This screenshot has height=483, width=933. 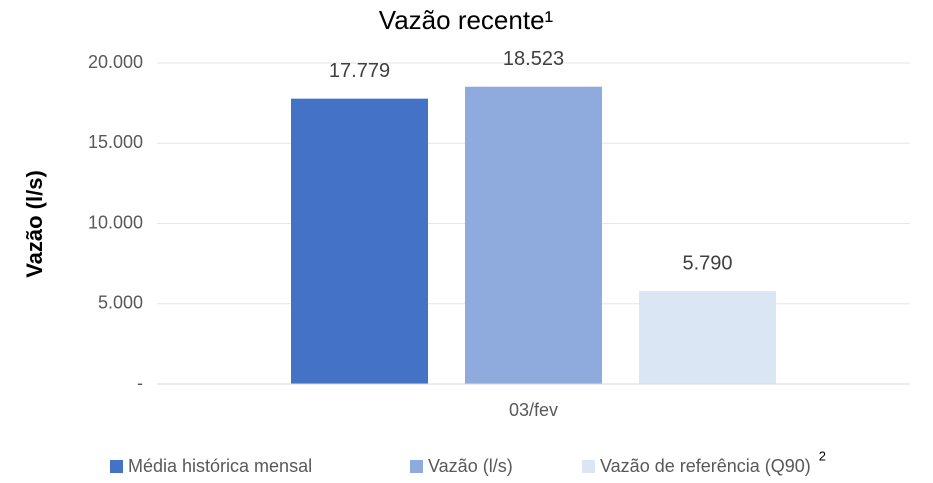 What do you see at coordinates (359, 71) in the screenshot?
I see `value-label: 17.779` at bounding box center [359, 71].